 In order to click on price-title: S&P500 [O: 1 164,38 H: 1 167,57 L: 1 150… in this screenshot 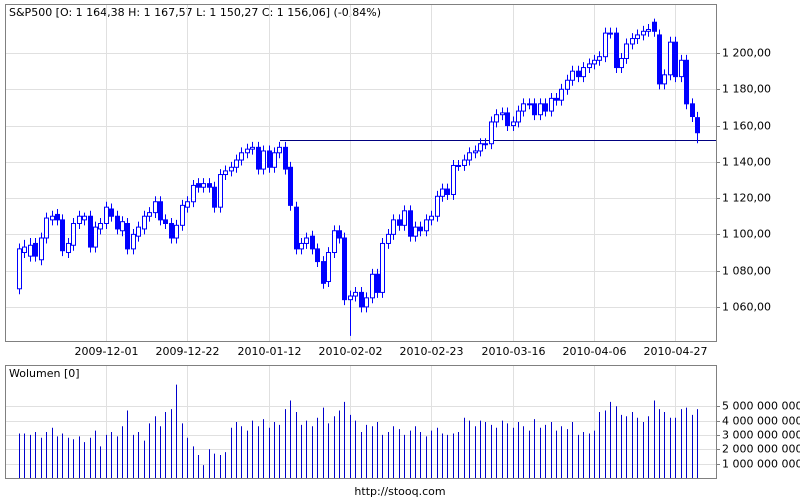, I will do `click(195, 12)`.